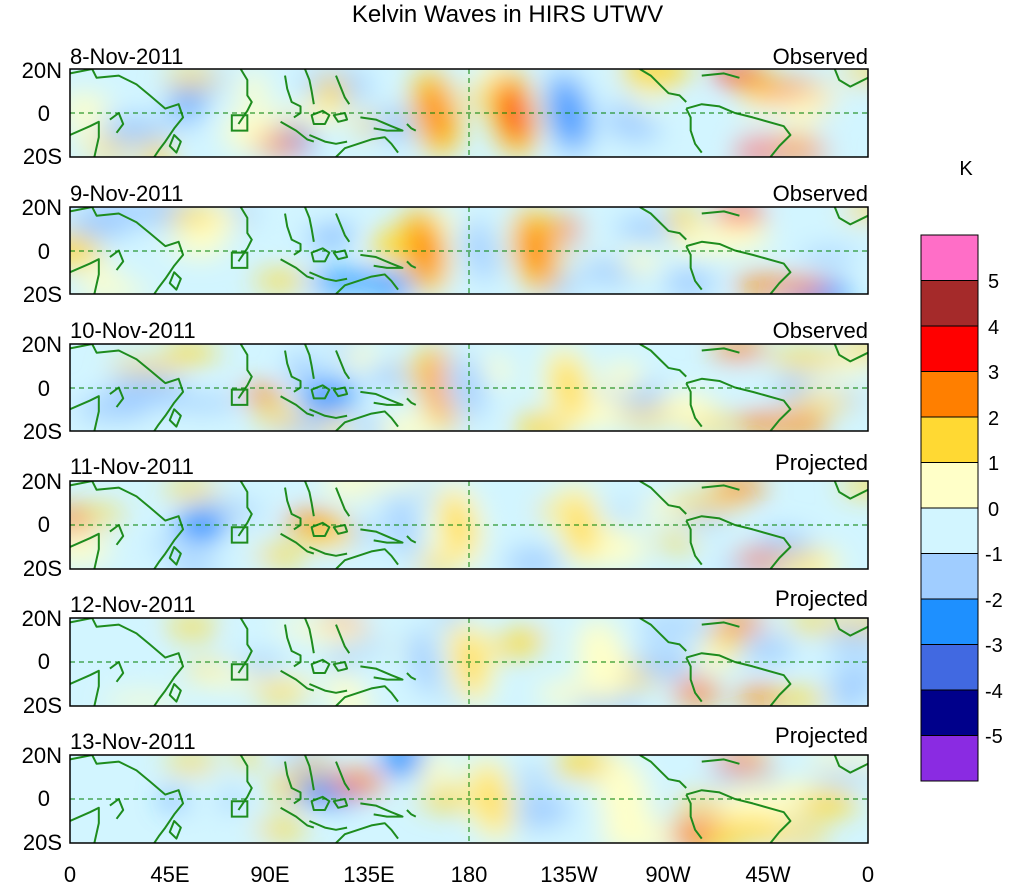  I want to click on panel-2-anomaly-field, so click(469, 250).